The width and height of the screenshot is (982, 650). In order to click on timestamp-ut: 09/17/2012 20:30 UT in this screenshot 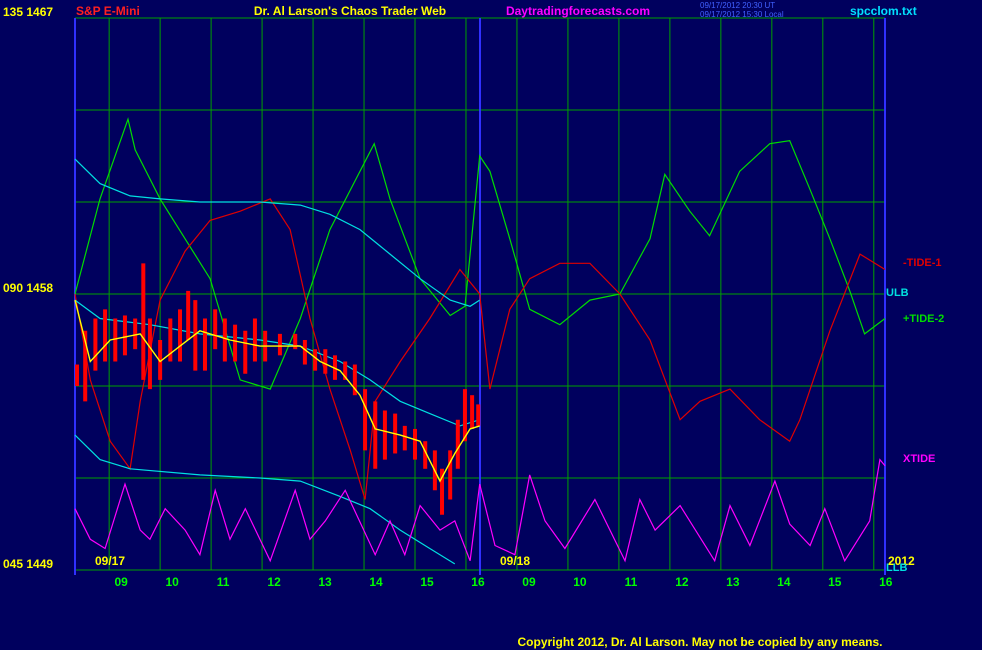, I will do `click(737, 5)`.